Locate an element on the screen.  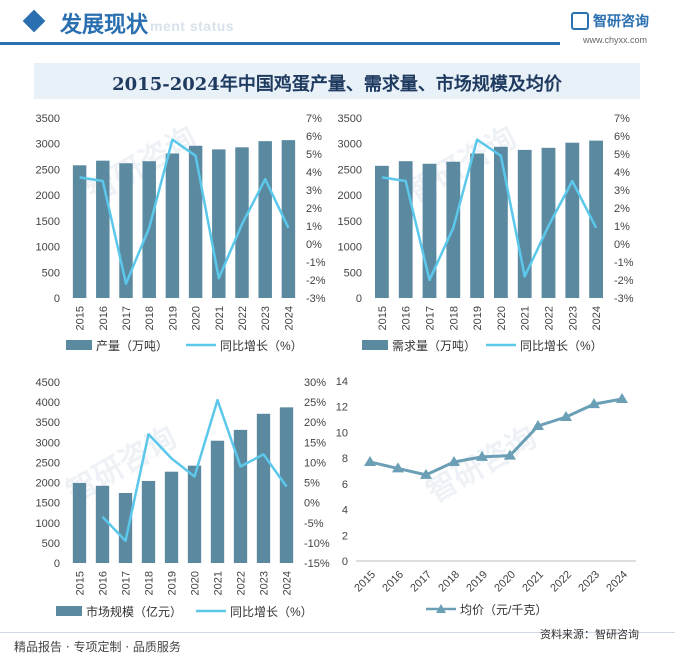
section-subtitle: ment status is located at coordinates (192, 26).